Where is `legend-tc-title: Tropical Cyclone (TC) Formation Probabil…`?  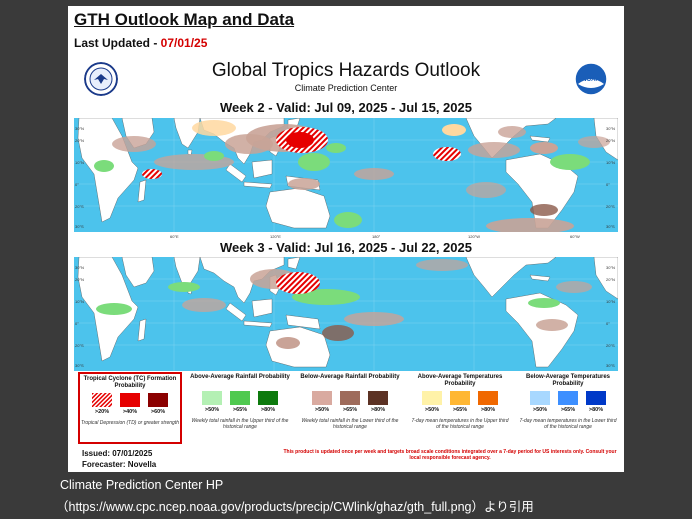 legend-tc-title: Tropical Cyclone (TC) Formation Probabil… is located at coordinates (130, 382).